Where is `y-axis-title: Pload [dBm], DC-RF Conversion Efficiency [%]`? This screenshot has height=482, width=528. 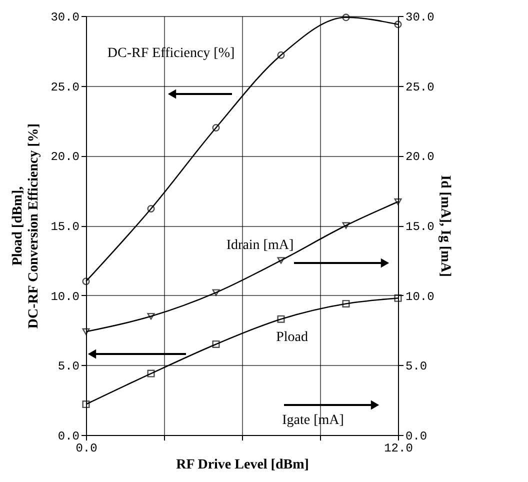 y-axis-title: Pload [dBm], DC-RF Conversion Efficiency [%] is located at coordinates (26, 226).